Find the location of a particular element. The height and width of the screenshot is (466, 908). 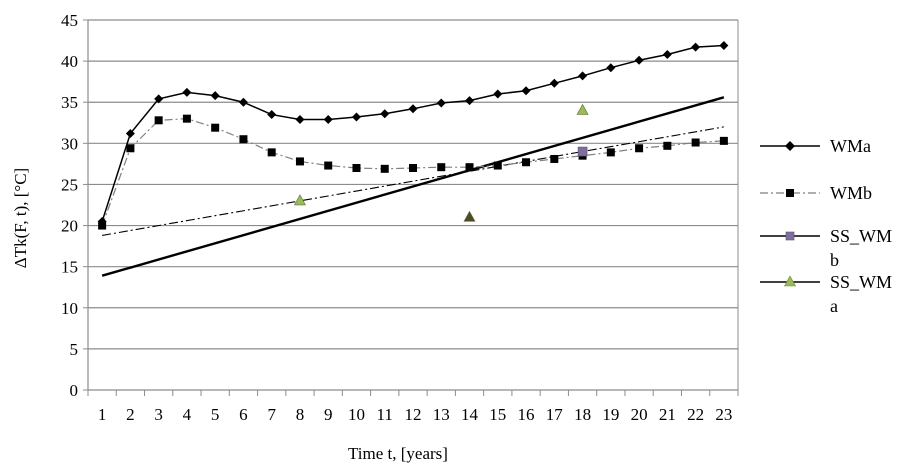

x-tick-label-18: 18 is located at coordinates (582, 414).